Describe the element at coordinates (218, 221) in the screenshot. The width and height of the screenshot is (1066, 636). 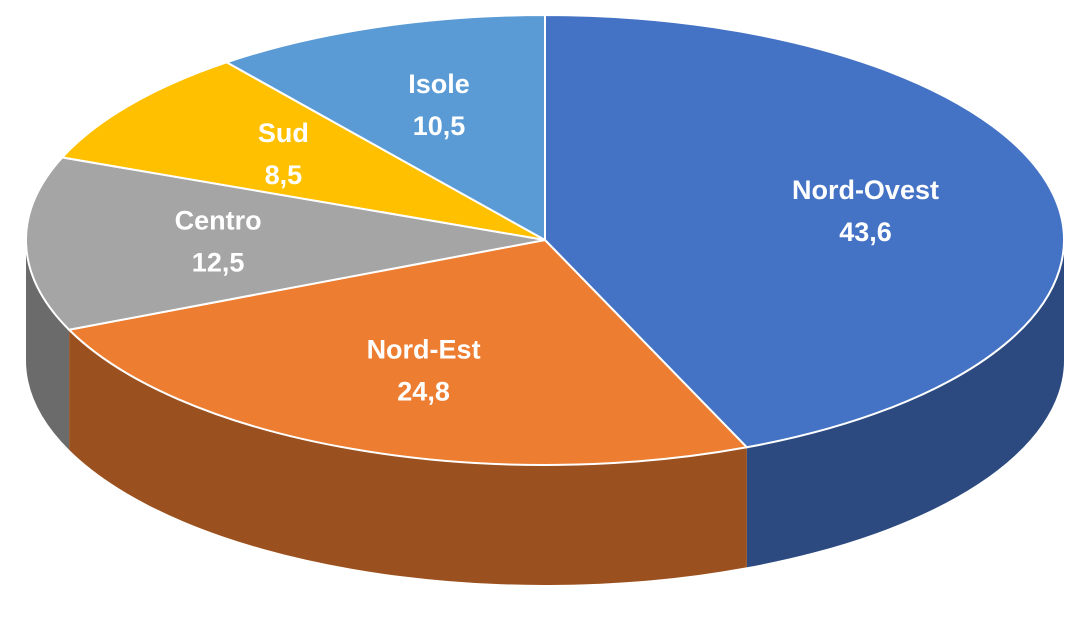
I see `slice-label: Centro` at that location.